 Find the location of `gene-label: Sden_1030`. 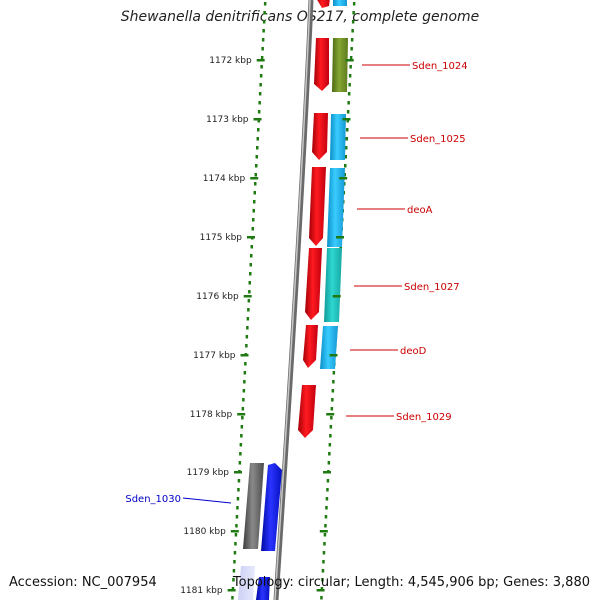

gene-label: Sden_1030 is located at coordinates (153, 499).